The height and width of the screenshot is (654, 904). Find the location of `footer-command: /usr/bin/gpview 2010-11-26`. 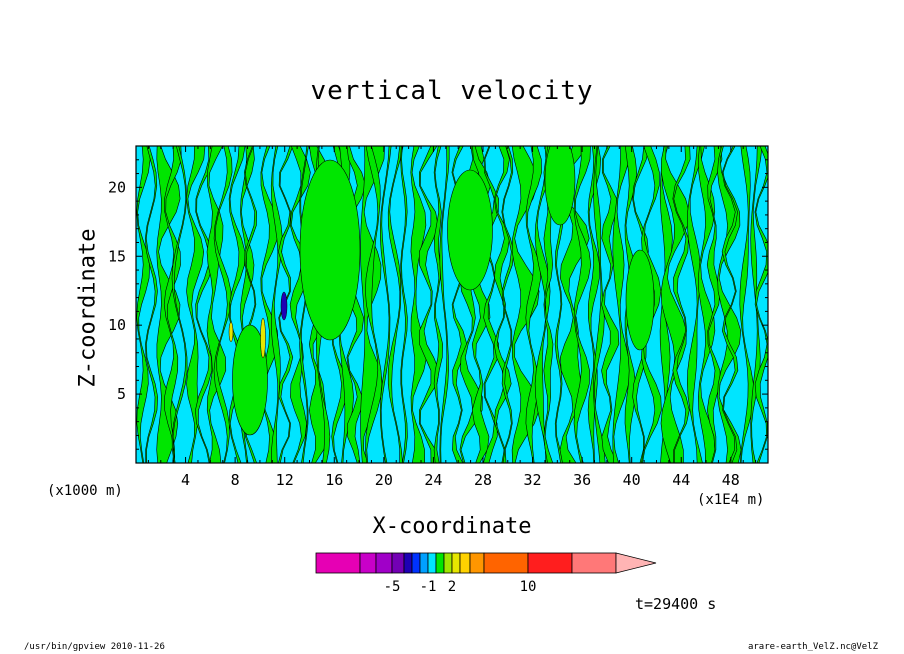

footer-command: /usr/bin/gpview 2010-11-26 is located at coordinates (94, 647).